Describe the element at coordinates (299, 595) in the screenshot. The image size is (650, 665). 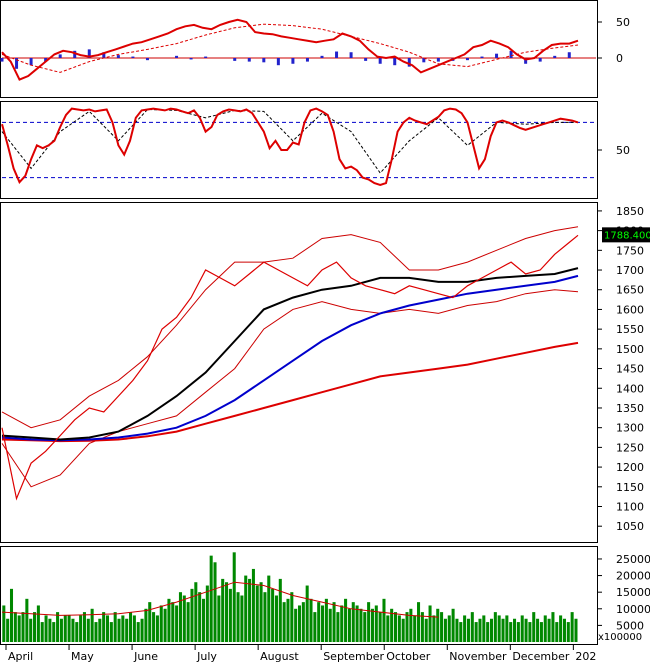
I see `volume-panel-frame` at that location.